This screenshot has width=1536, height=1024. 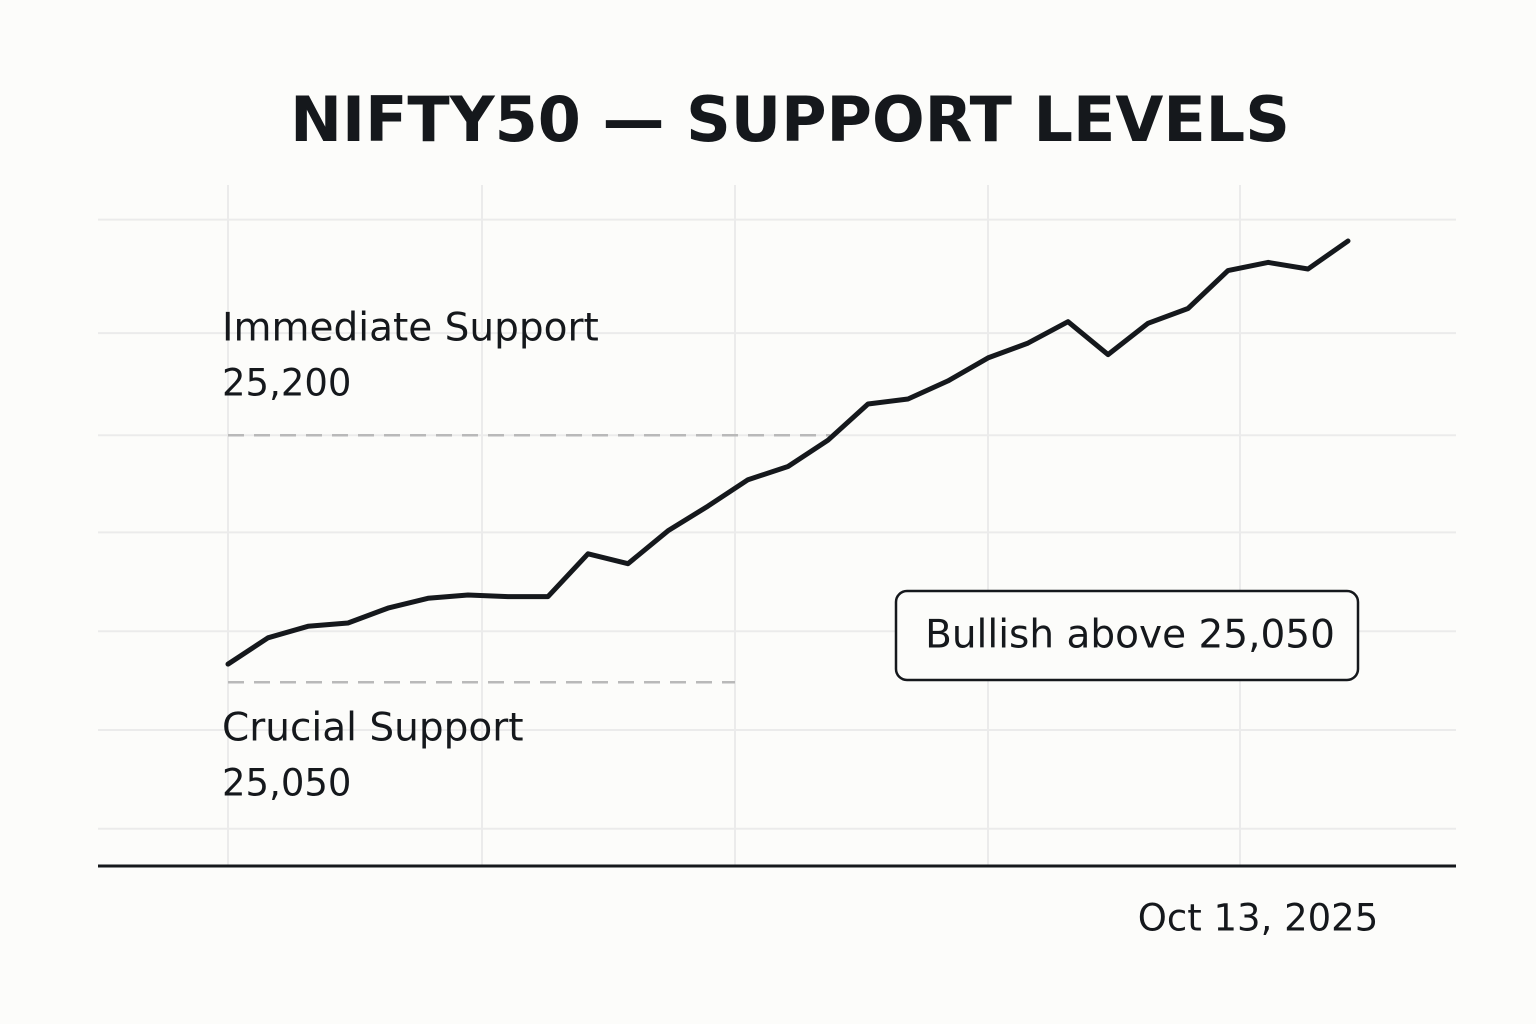 I want to click on chart-title: NIFTY50 — SUPPORT LEVELS, so click(x=790, y=119).